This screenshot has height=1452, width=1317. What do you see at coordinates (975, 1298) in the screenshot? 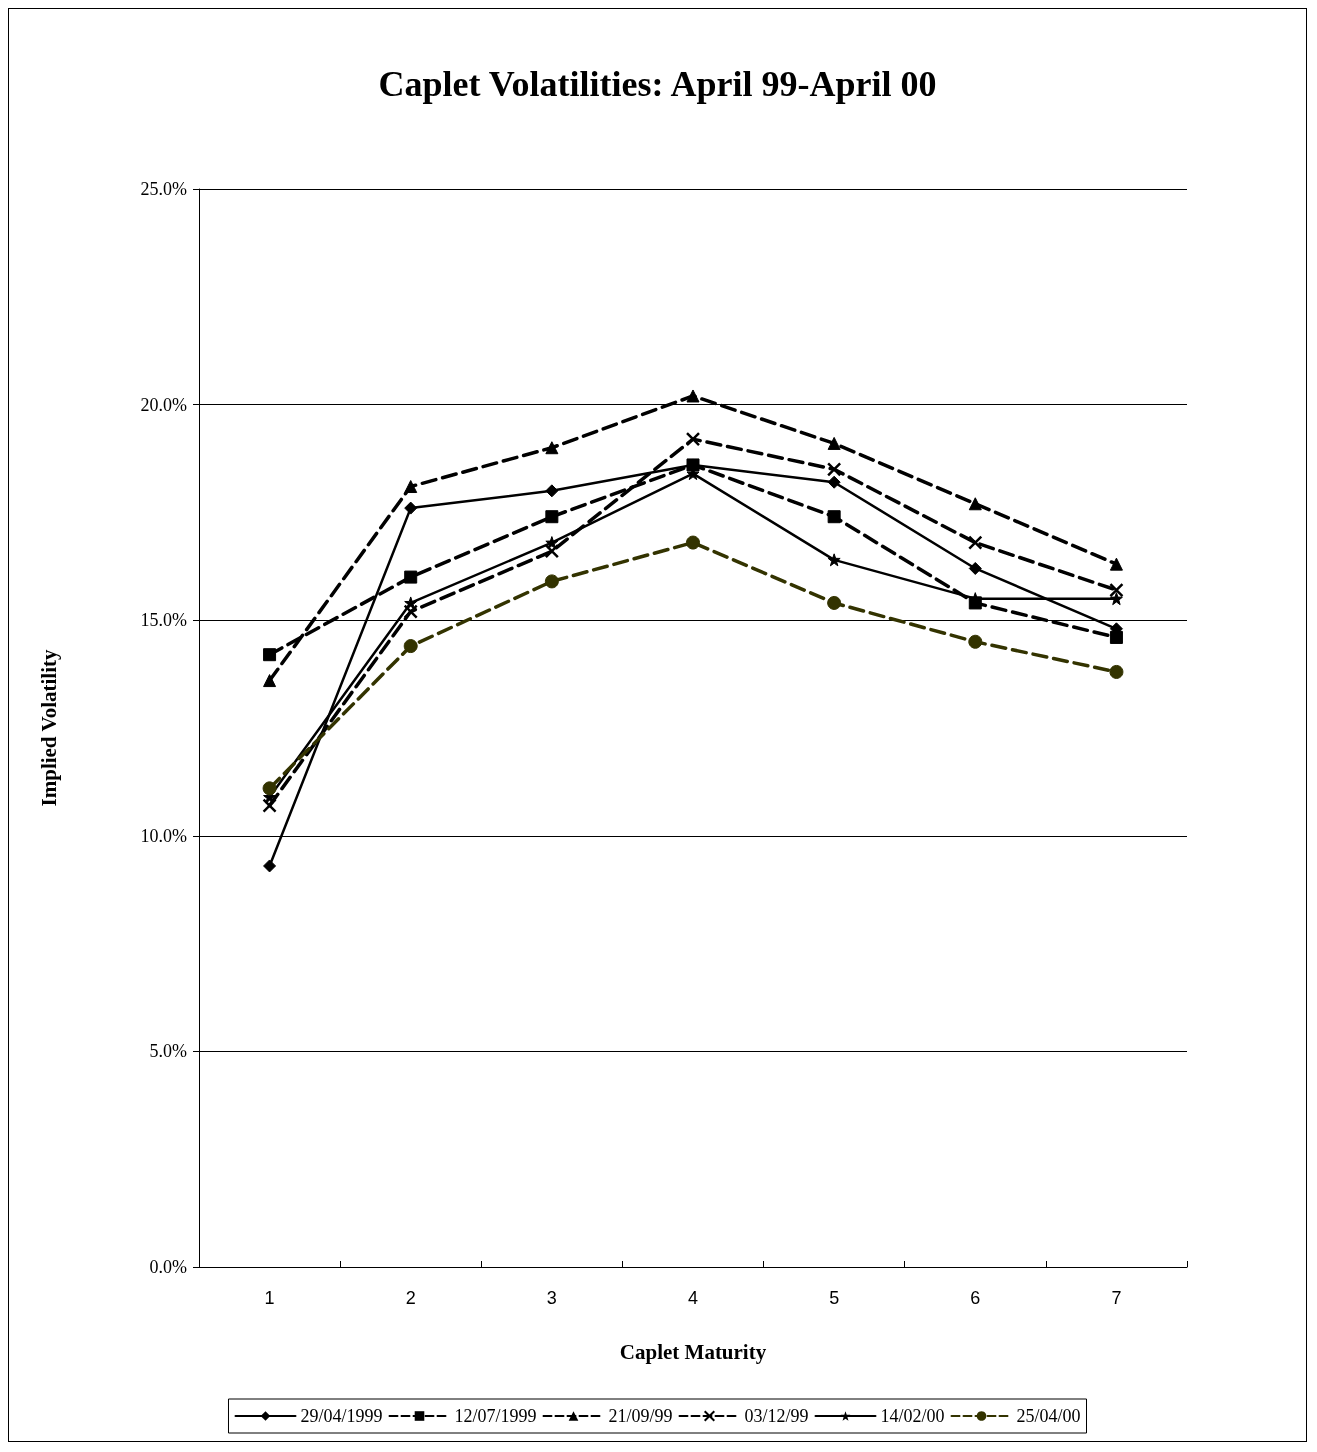
I see `x-tick-label: 6` at bounding box center [975, 1298].